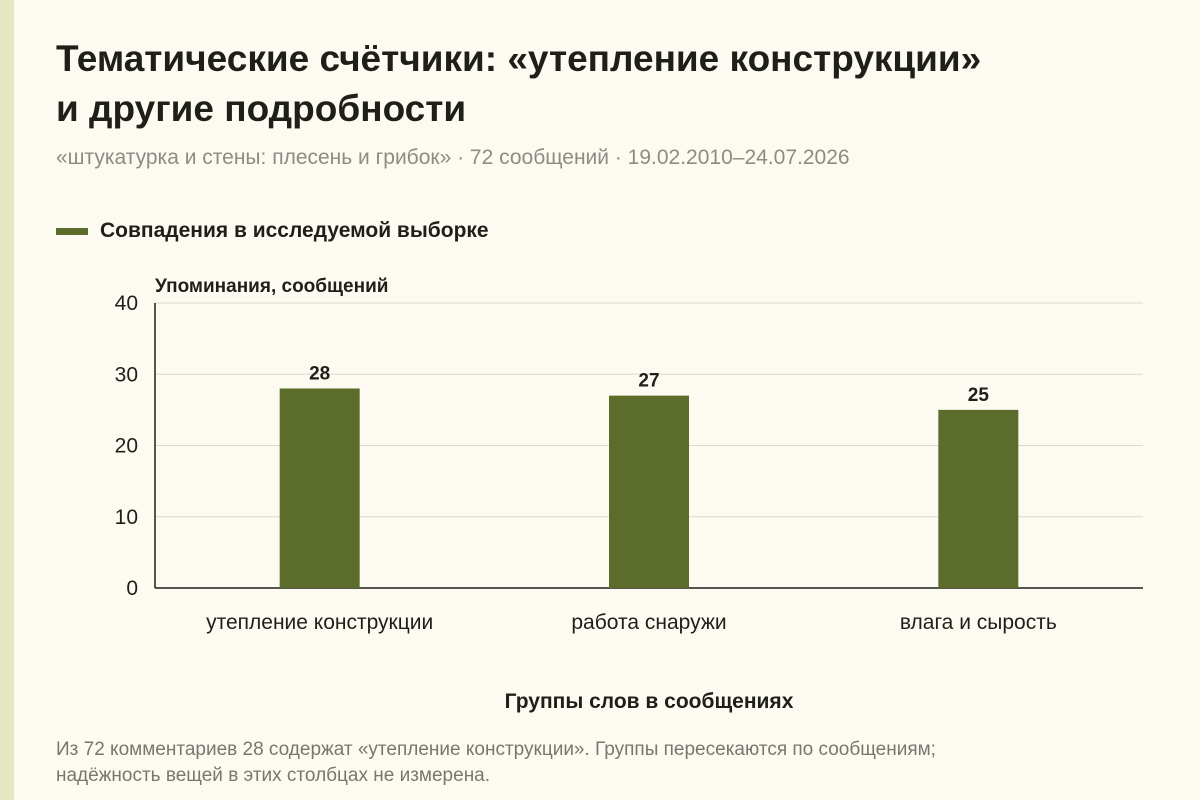  I want to click on y-tick-label: 10, so click(126, 517).